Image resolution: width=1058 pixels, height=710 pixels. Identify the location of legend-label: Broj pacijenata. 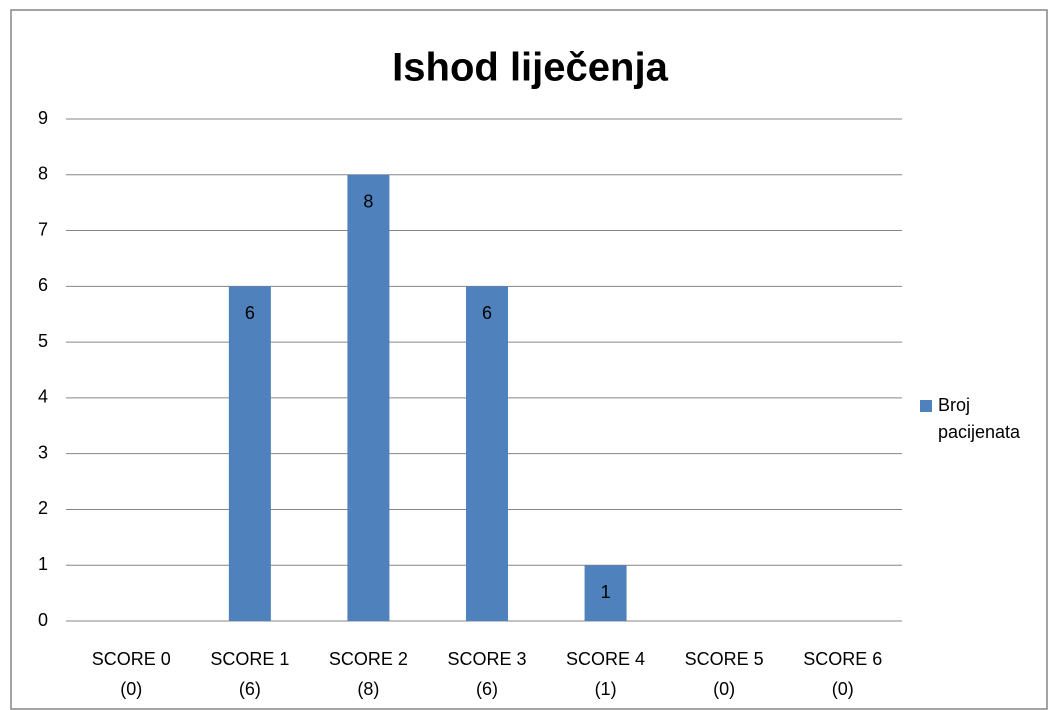
(979, 418).